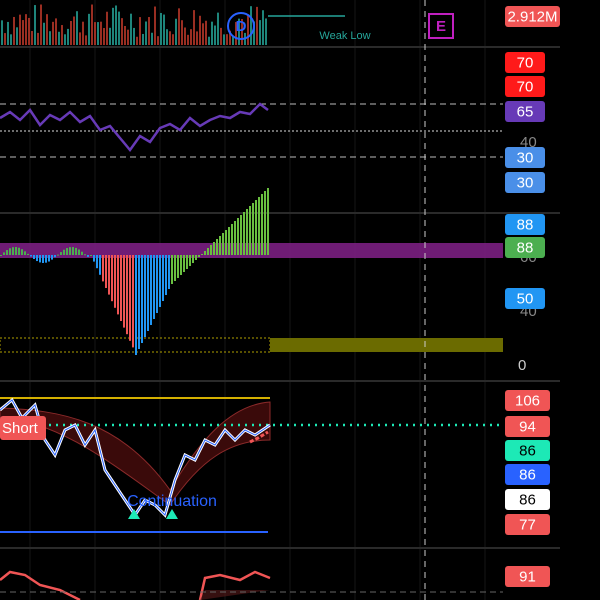  I want to click on badge-label: 77, so click(527, 524).